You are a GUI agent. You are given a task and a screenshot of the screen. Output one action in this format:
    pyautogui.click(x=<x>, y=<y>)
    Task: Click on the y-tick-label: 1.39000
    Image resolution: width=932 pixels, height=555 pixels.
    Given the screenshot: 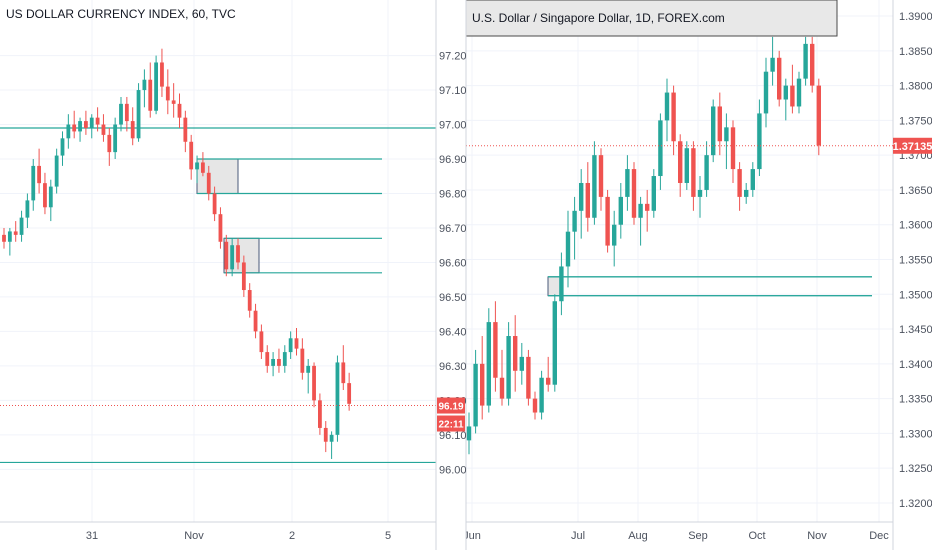 What is the action you would take?
    pyautogui.click(x=915, y=17)
    